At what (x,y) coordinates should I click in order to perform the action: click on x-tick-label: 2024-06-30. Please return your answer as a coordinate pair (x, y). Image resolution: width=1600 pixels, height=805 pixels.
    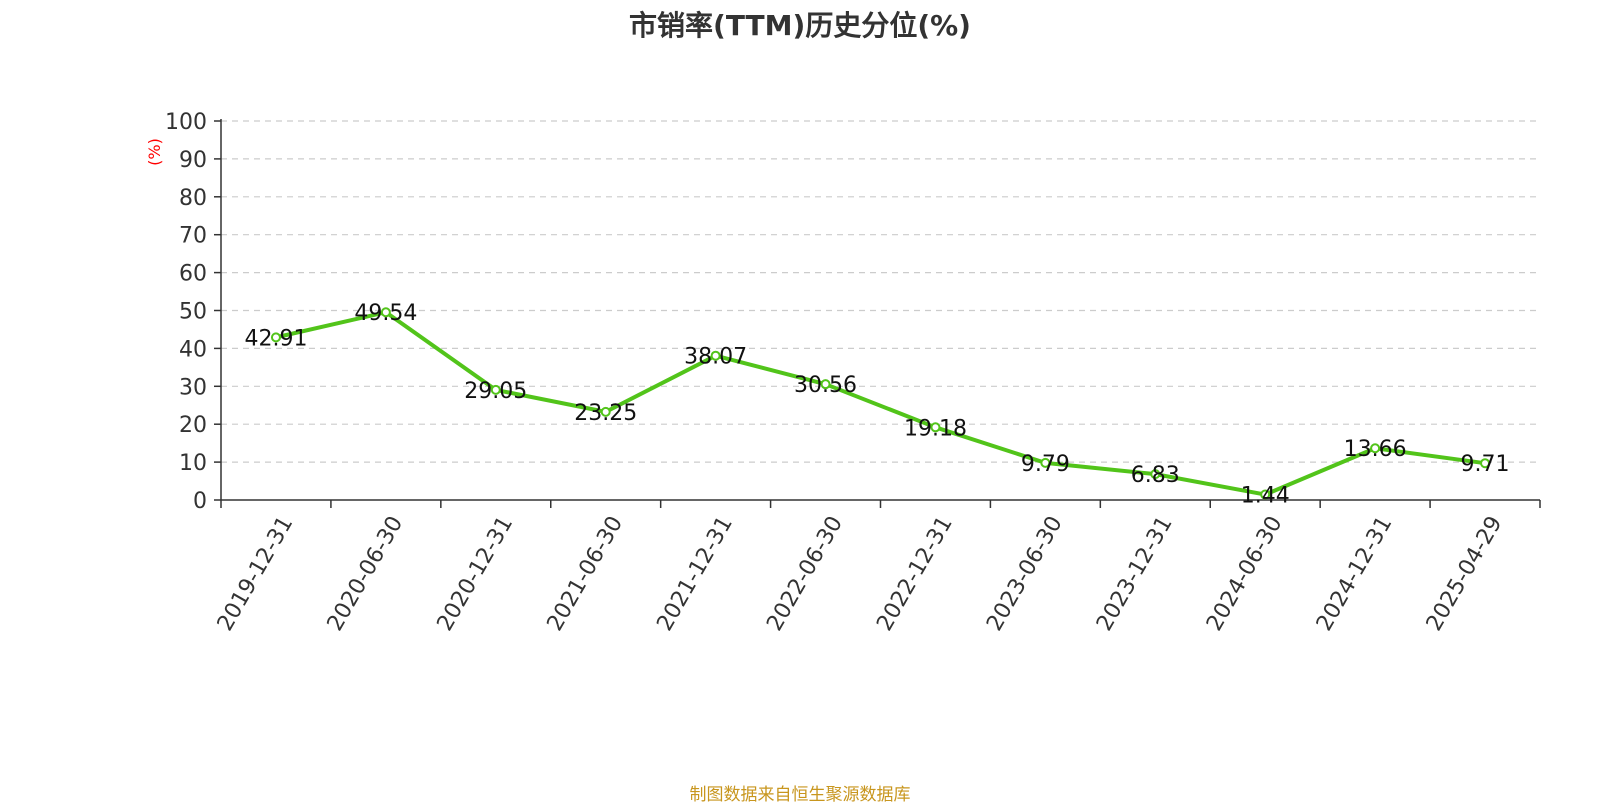
    Looking at the image, I should click on (1245, 573).